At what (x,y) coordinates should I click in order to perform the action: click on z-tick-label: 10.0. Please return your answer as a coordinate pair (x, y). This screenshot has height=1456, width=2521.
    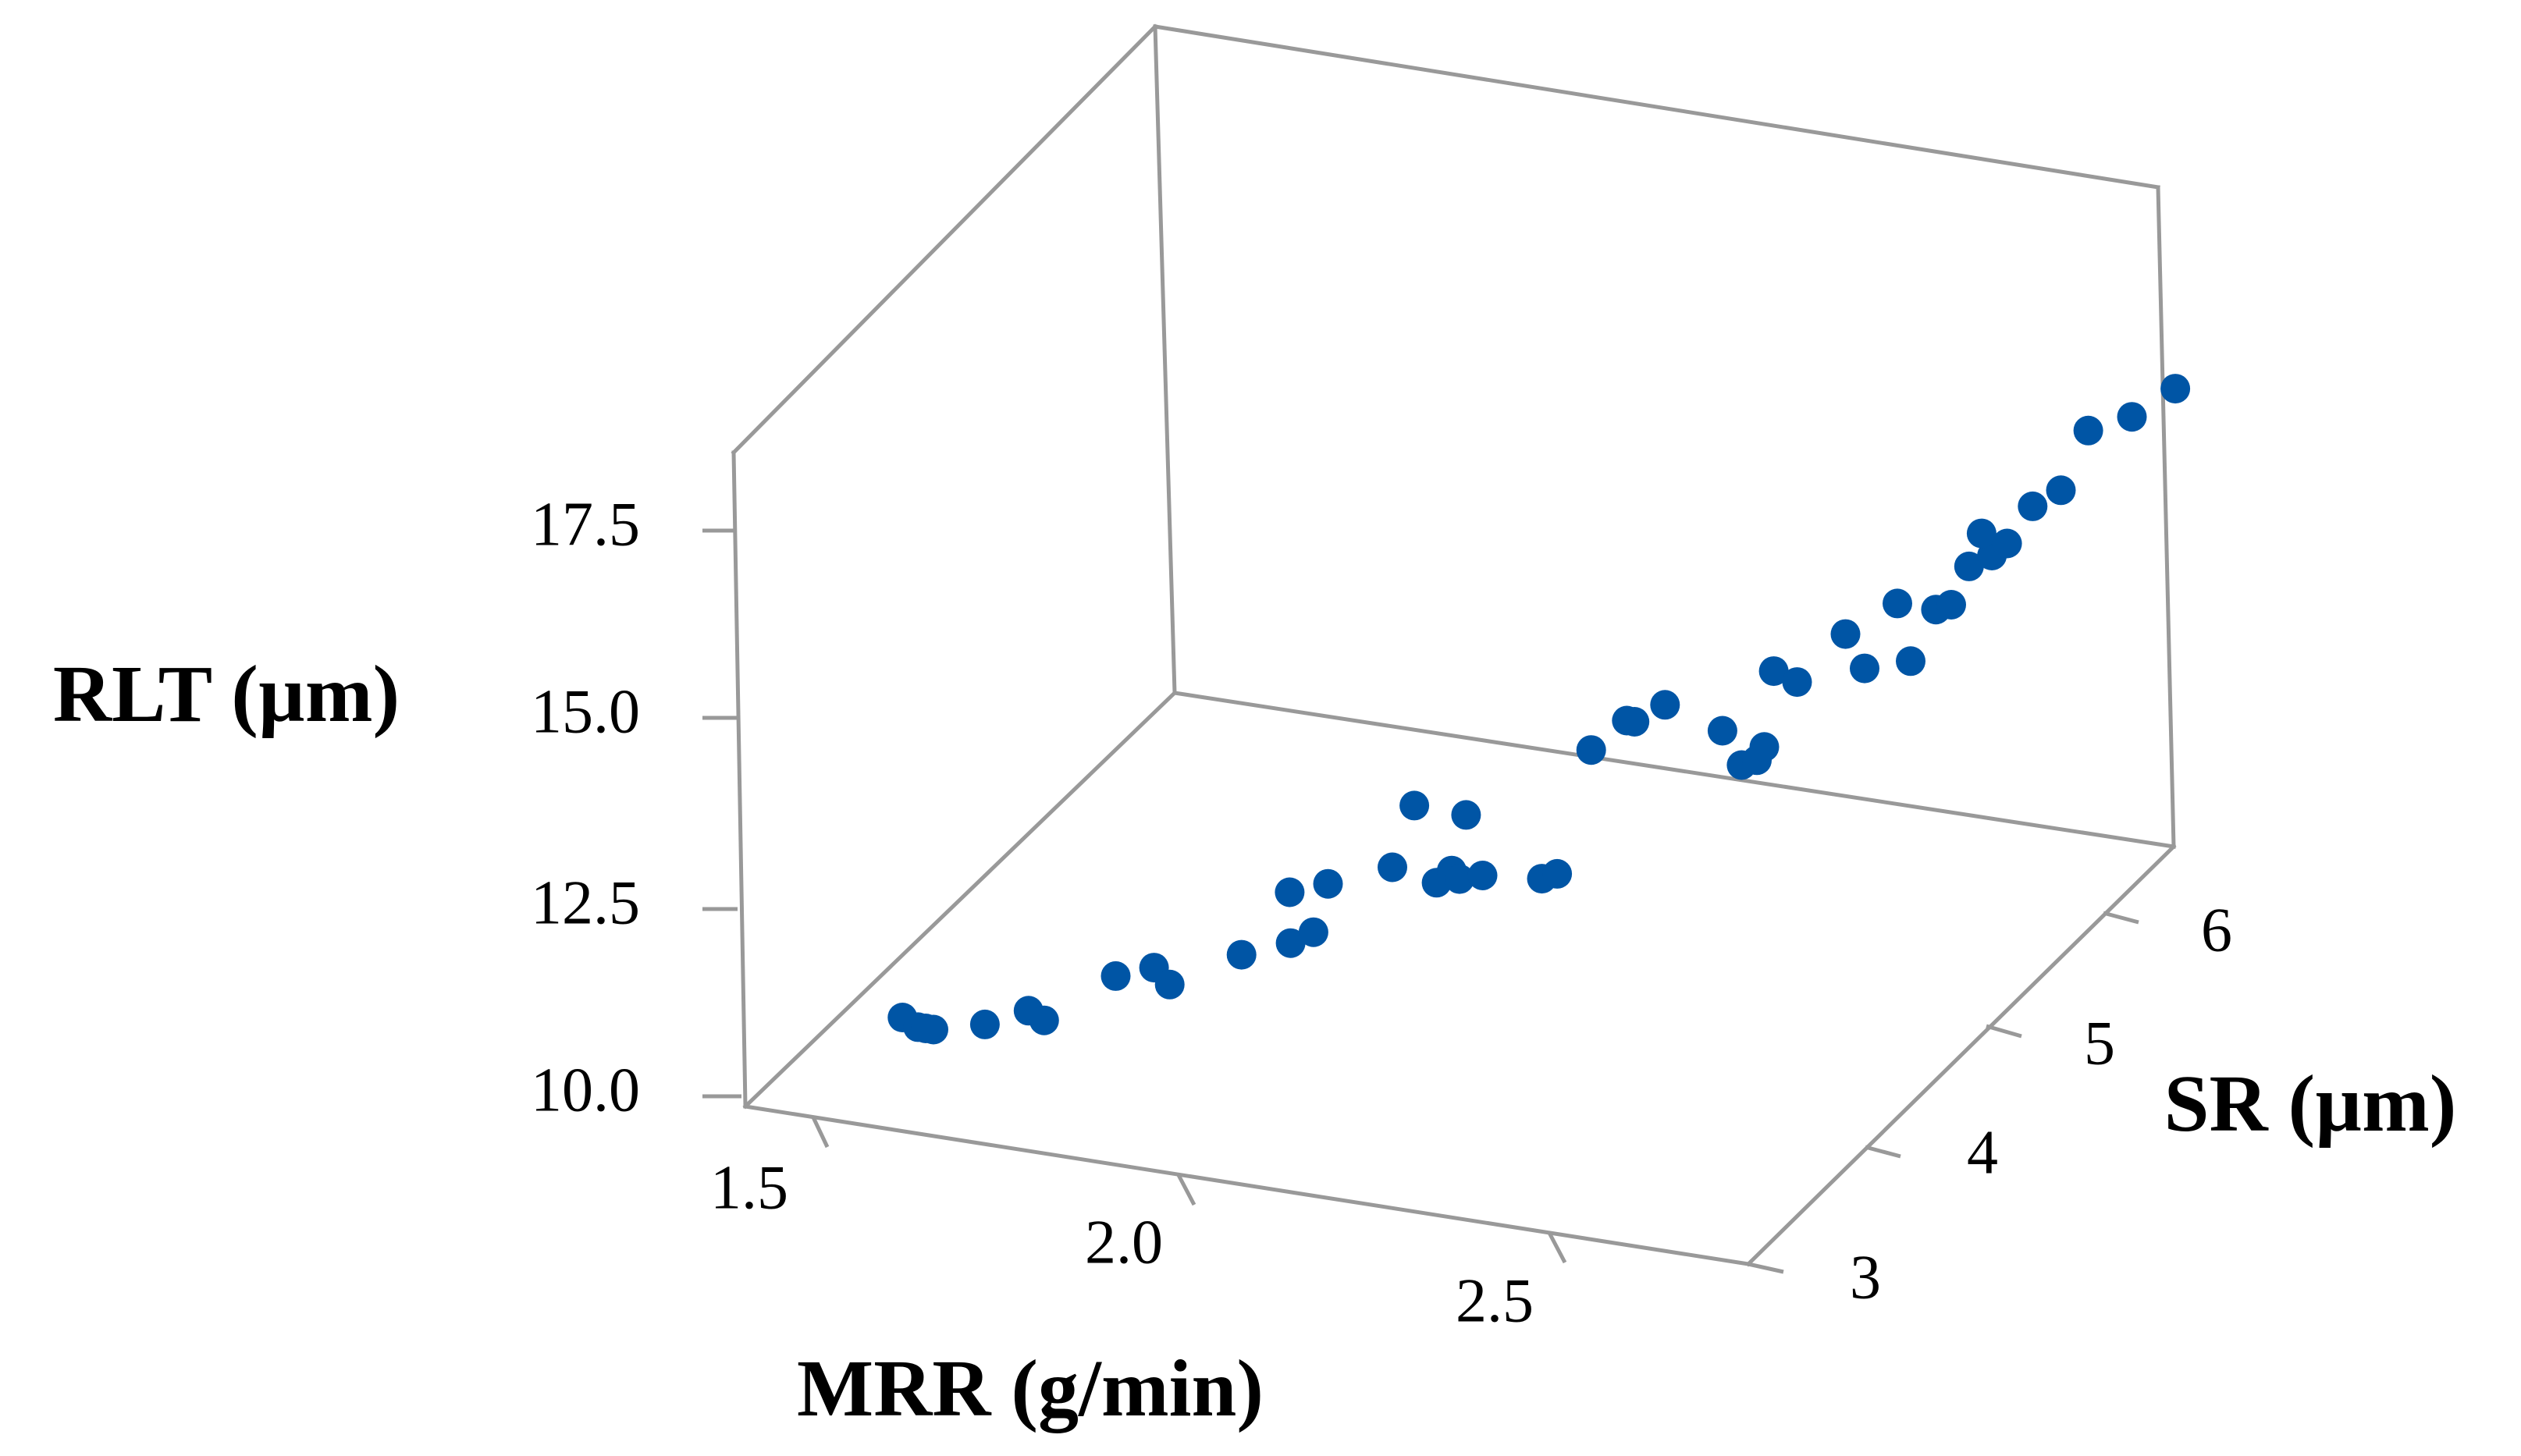
    Looking at the image, I should click on (585, 1090).